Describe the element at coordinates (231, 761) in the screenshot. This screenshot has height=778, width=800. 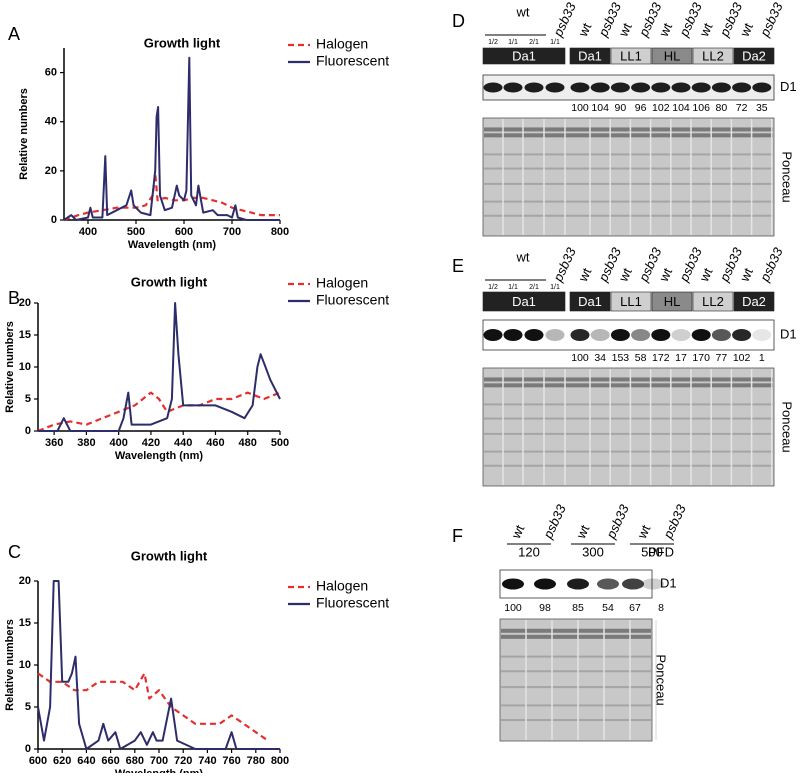
I see `x-tick-label: 760` at that location.